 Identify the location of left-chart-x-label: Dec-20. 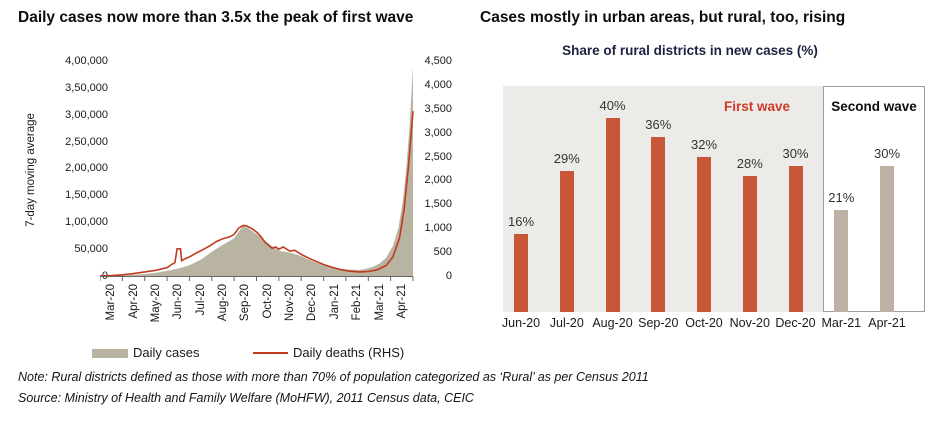
(312, 303).